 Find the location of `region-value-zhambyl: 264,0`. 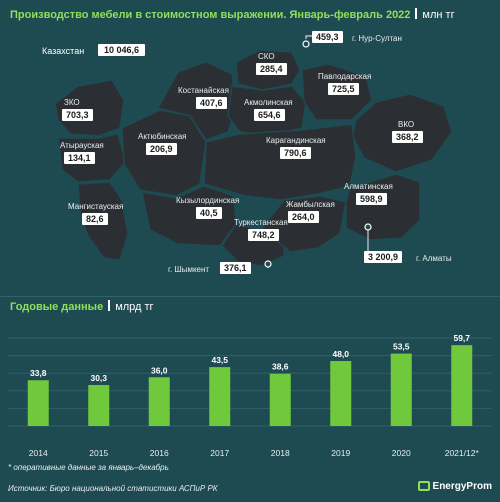

region-value-zhambyl: 264,0 is located at coordinates (303, 217).